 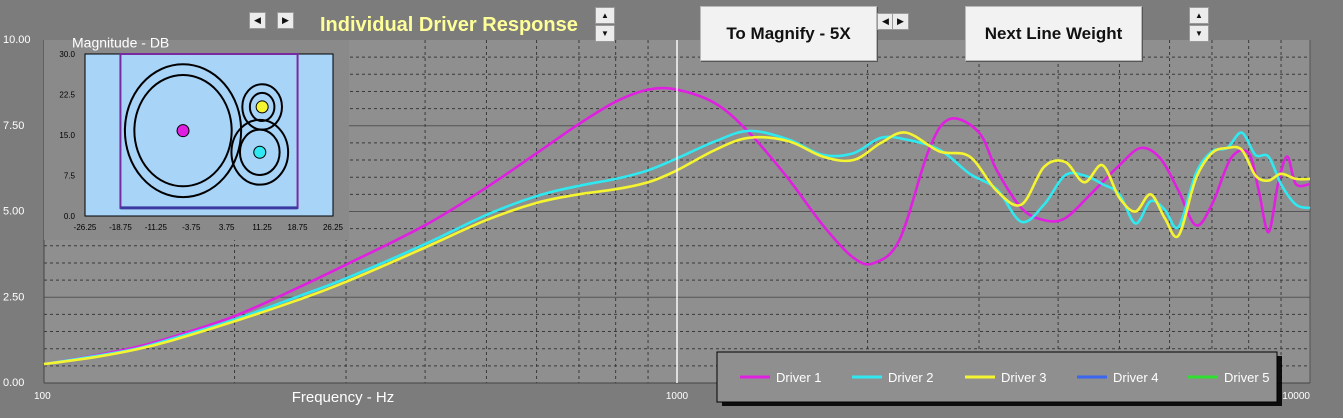 What do you see at coordinates (449, 25) in the screenshot?
I see `chart-title: Individual Driver Response` at bounding box center [449, 25].